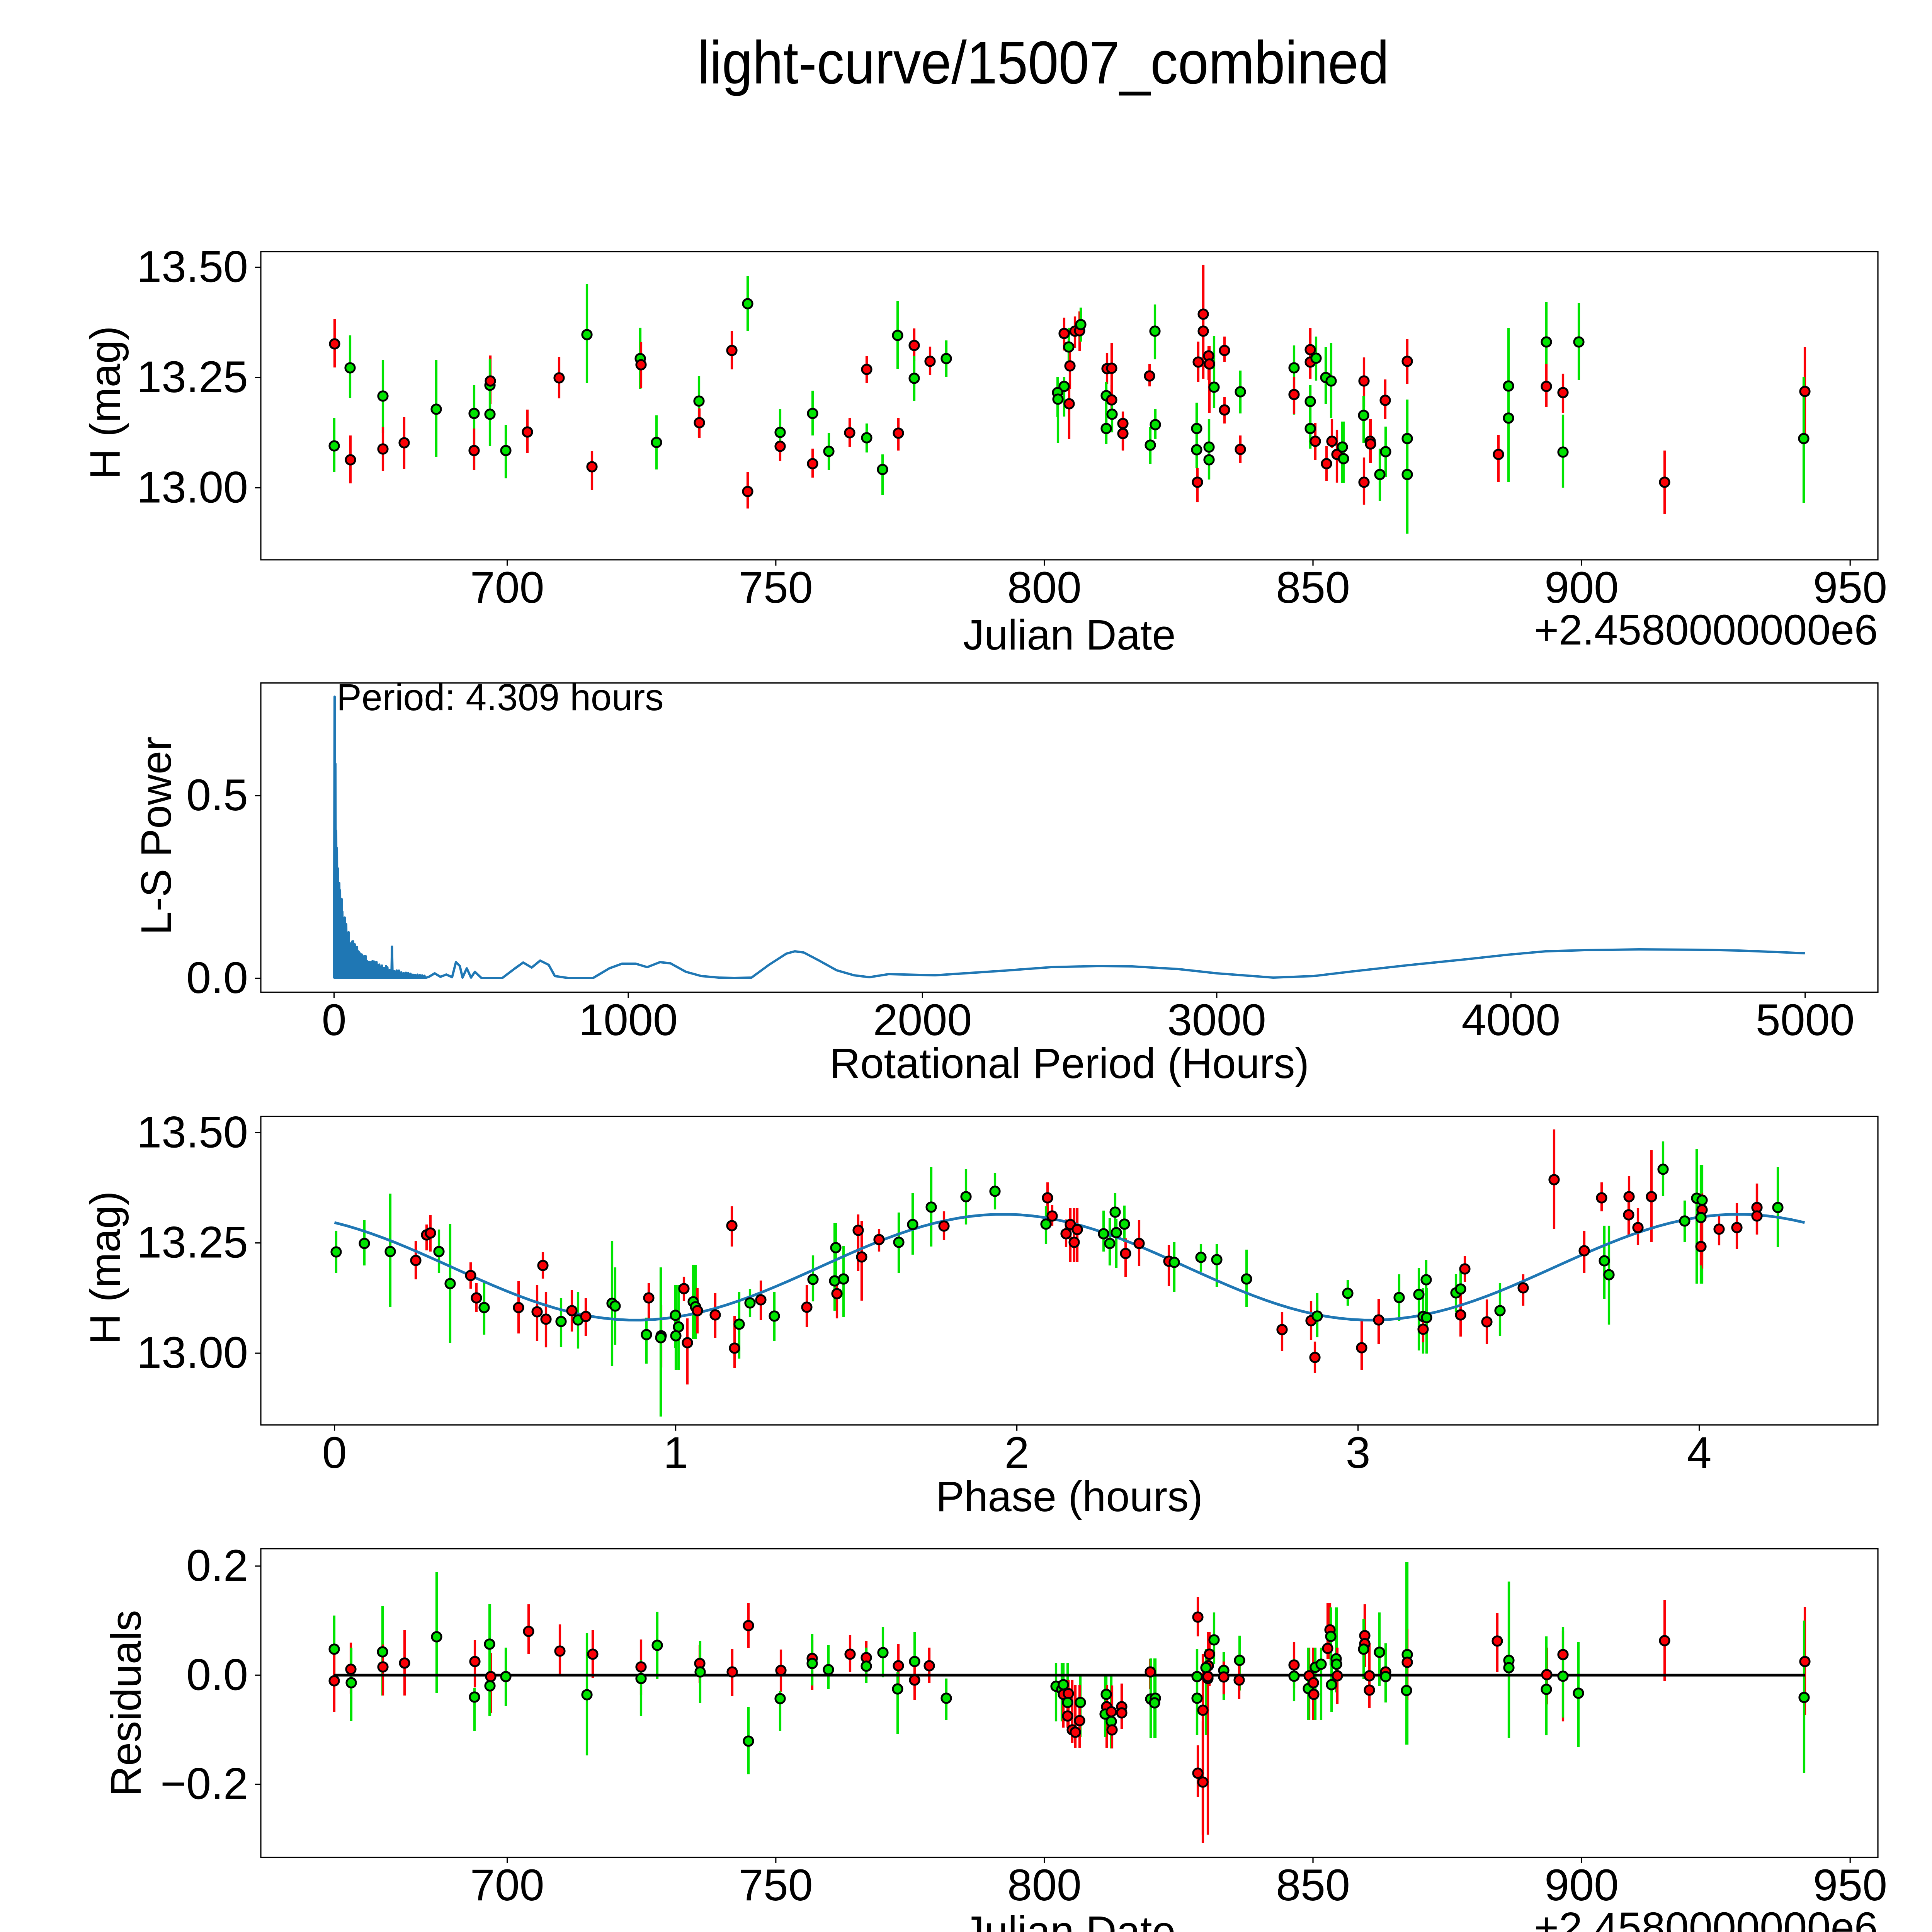  I want to click on svg-text: 0.2, so click(217, 1566).